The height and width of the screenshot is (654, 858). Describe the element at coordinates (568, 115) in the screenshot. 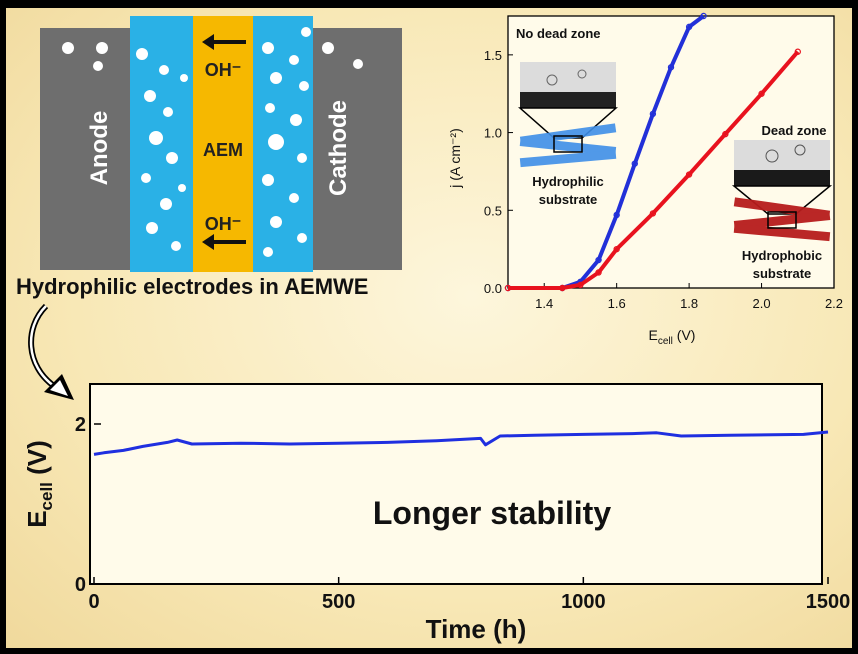

I see `hydrophilic-inset` at that location.